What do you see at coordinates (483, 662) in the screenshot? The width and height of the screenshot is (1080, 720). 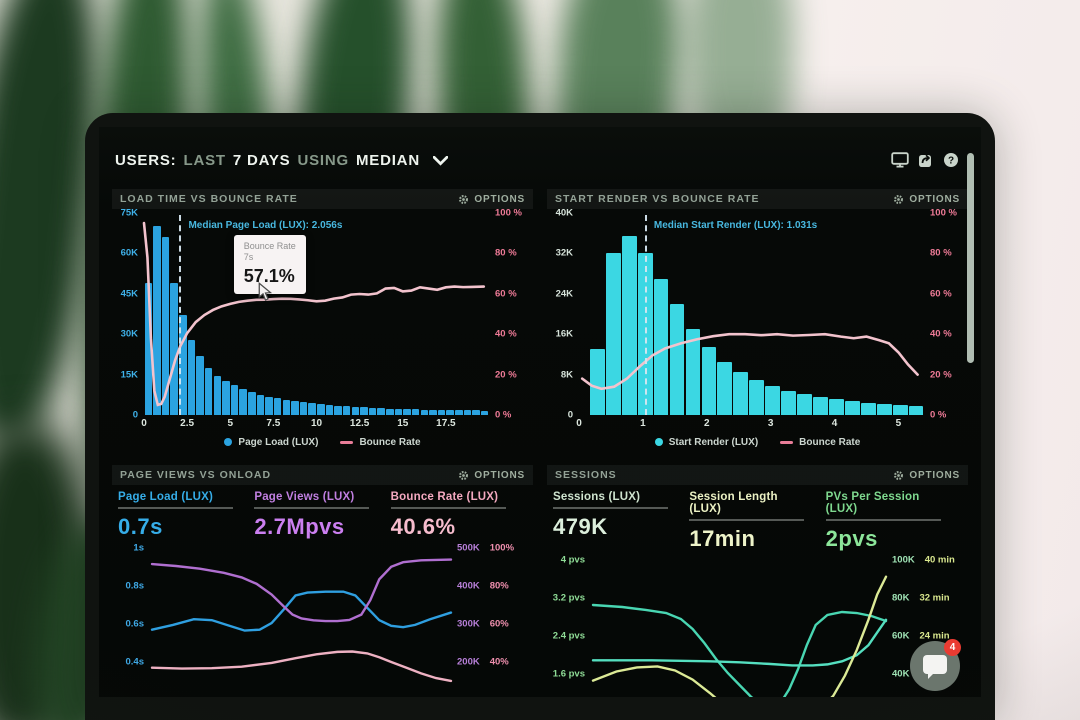 I see `y-axis-pair-label: 200K 40%` at bounding box center [483, 662].